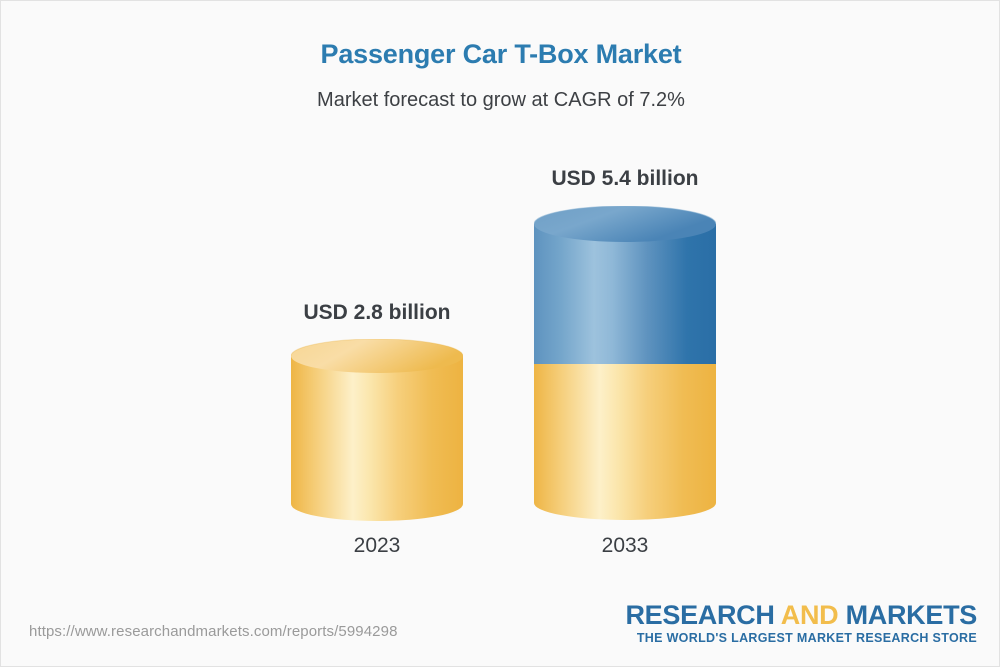  I want to click on page-title: Passenger Car T-Box Market, so click(501, 54).